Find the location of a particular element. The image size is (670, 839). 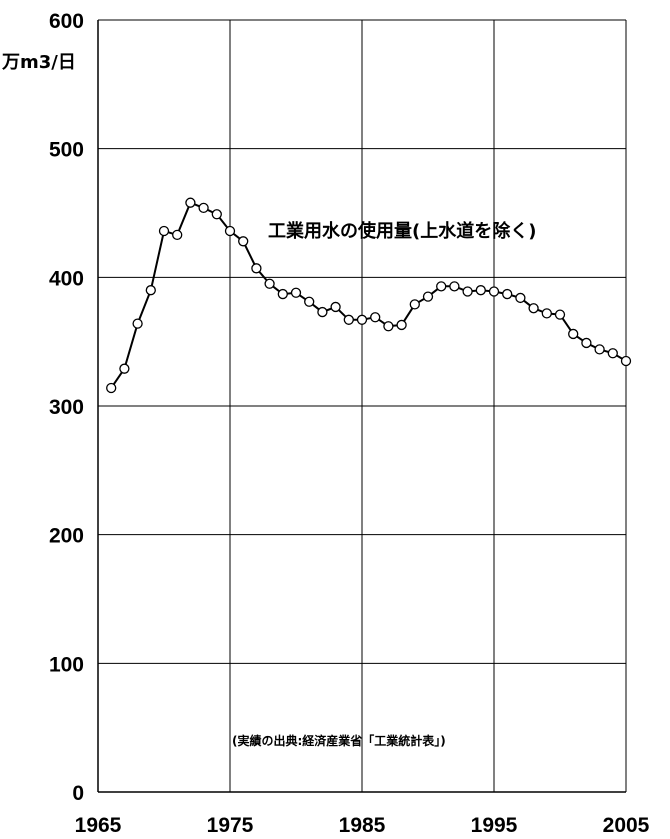

y-tick-label: 200 is located at coordinates (66, 536).